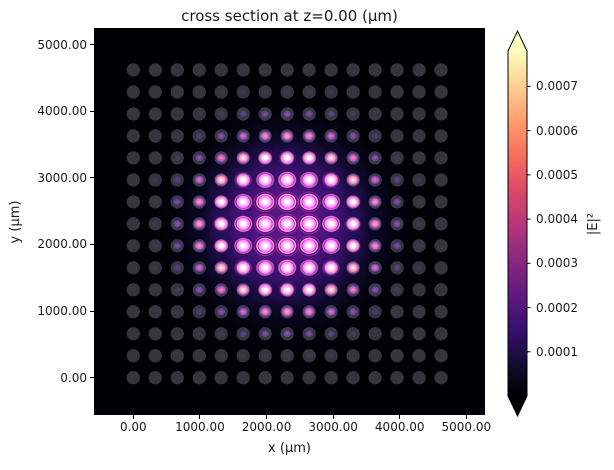  Describe the element at coordinates (266, 427) in the screenshot. I see `x-tick-label: 2000.00` at that location.